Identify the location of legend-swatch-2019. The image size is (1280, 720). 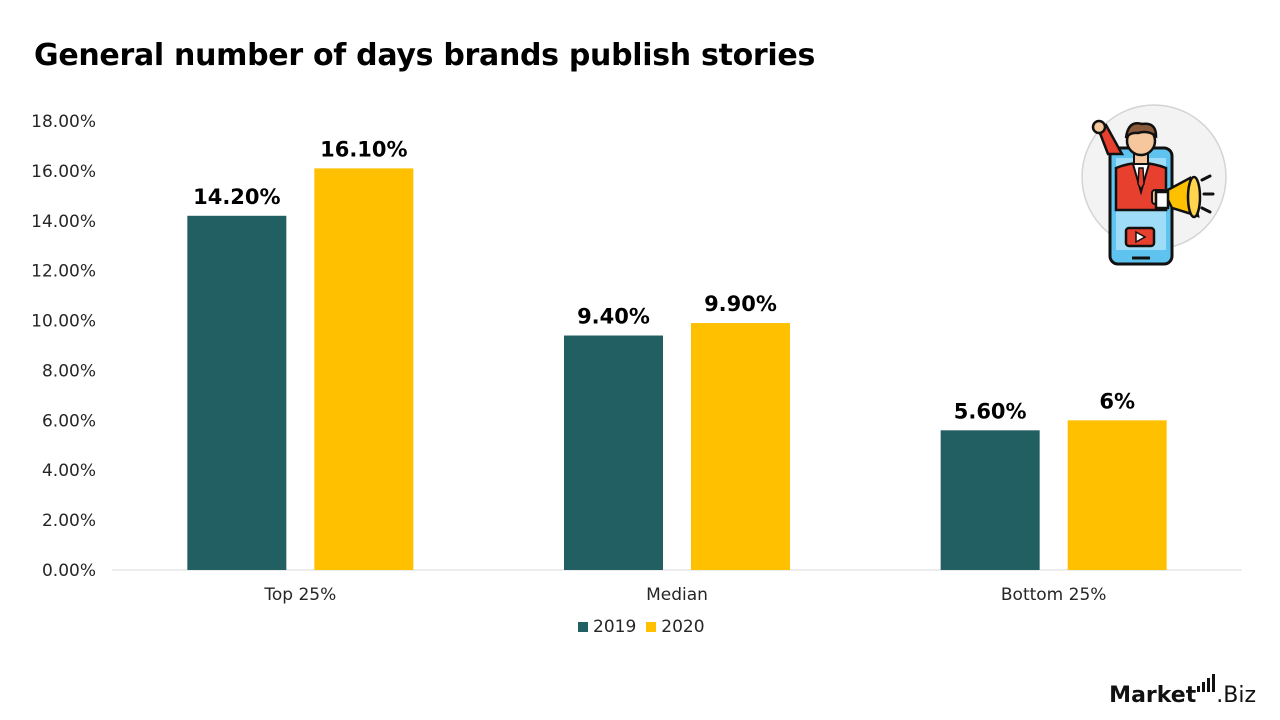
(583, 627).